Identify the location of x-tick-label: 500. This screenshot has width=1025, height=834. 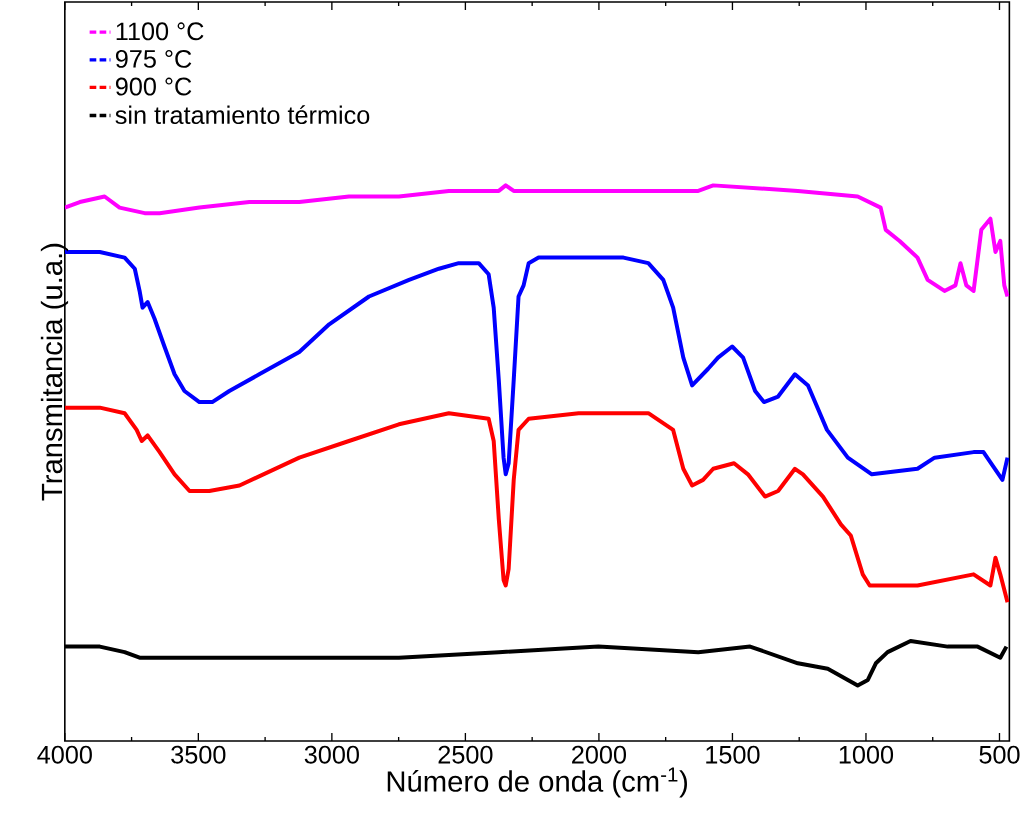
(999, 754).